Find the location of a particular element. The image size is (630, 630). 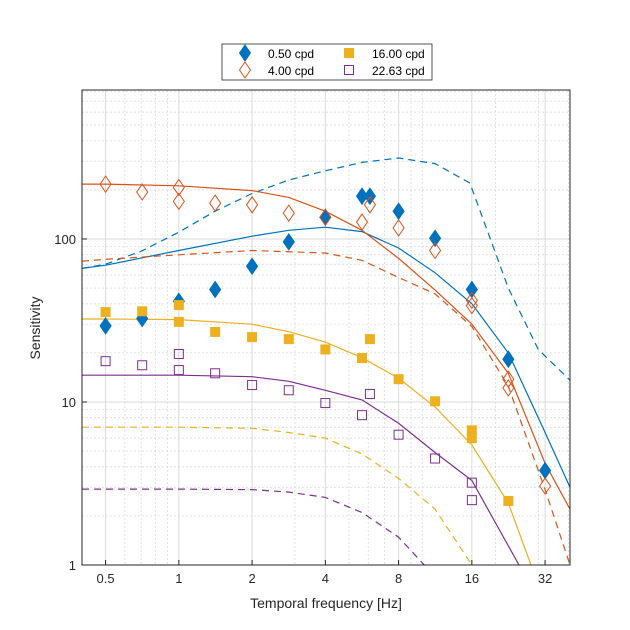

x-tick-label: 2 is located at coordinates (251, 578).